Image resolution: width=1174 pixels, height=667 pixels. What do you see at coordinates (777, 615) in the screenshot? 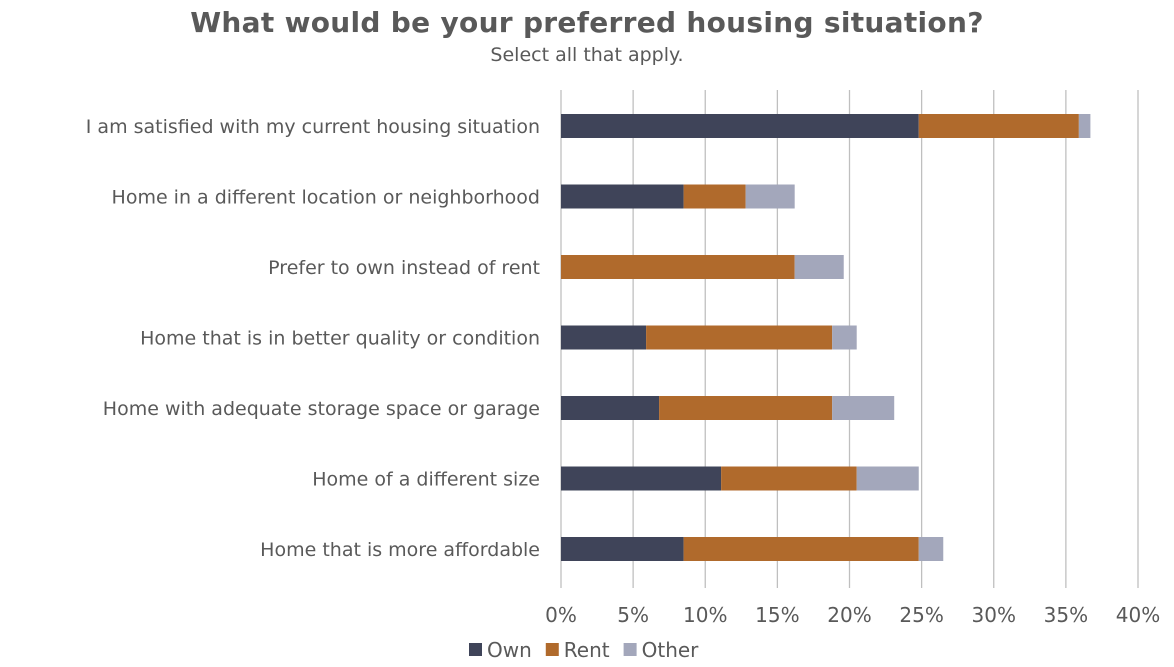
I see `x-tick-label-3: 15%` at bounding box center [777, 615].